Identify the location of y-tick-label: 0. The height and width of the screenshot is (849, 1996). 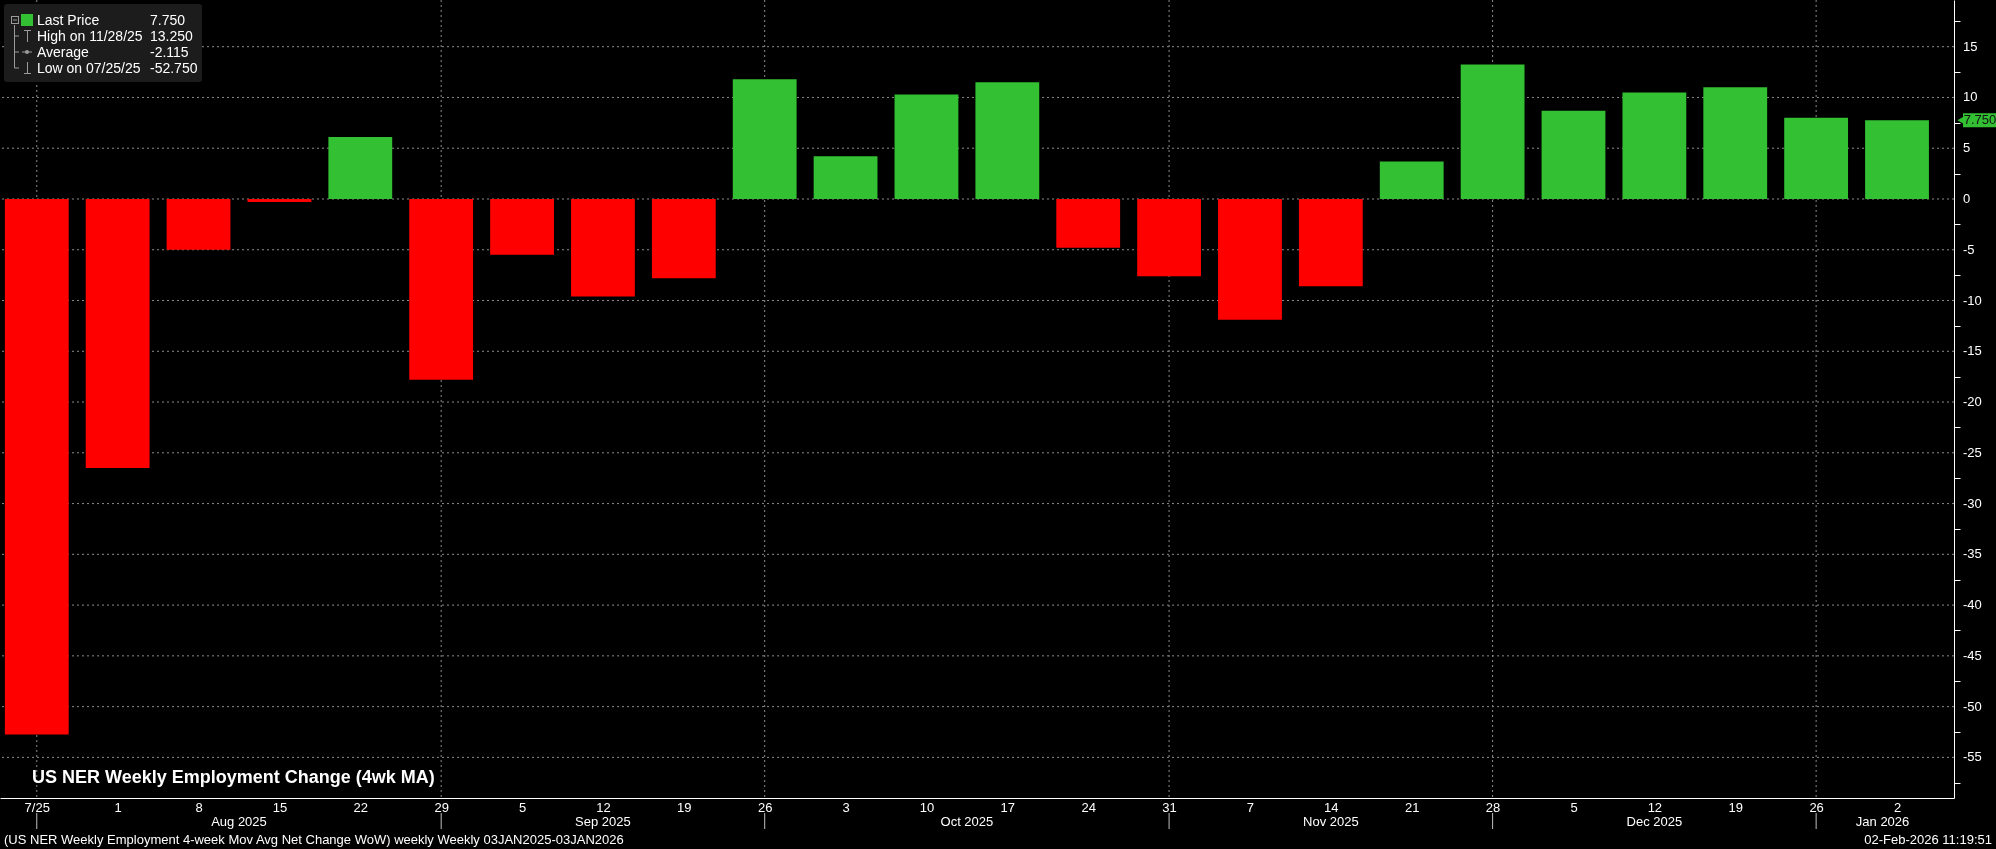
(1967, 198).